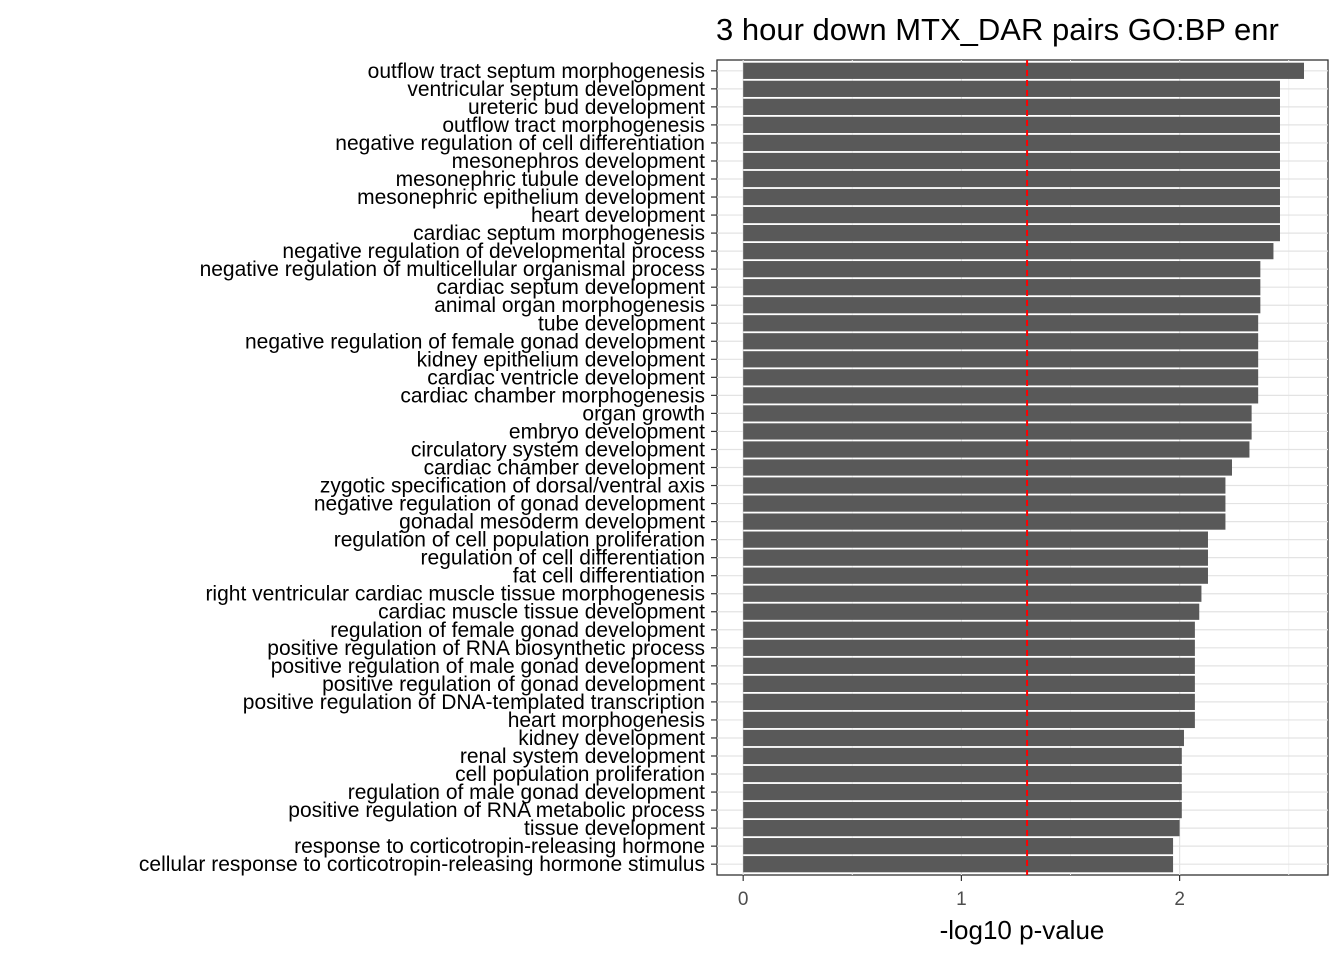 The image size is (1344, 960). Describe the element at coordinates (556, 89) in the screenshot. I see `y-tick-label: ventricular septum development` at that location.